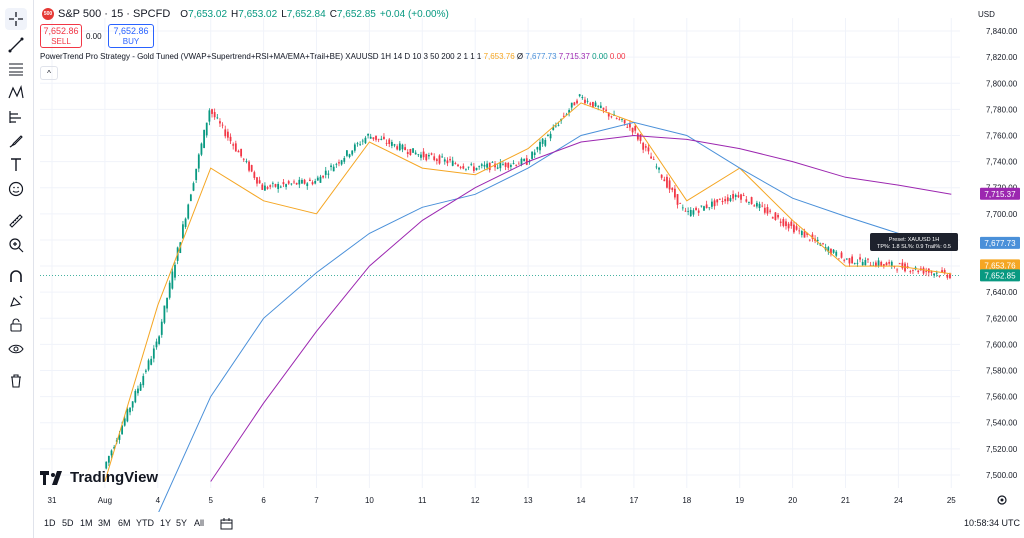  Describe the element at coordinates (16, 93) in the screenshot. I see `pattern-icon` at that location.